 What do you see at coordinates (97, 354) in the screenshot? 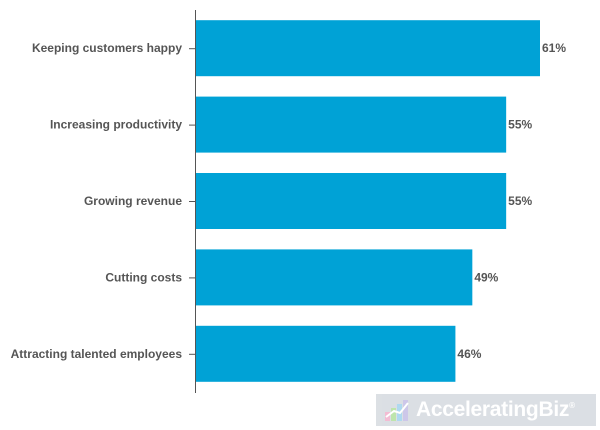
I see `category-label-4: Attracting talented employees` at bounding box center [97, 354].